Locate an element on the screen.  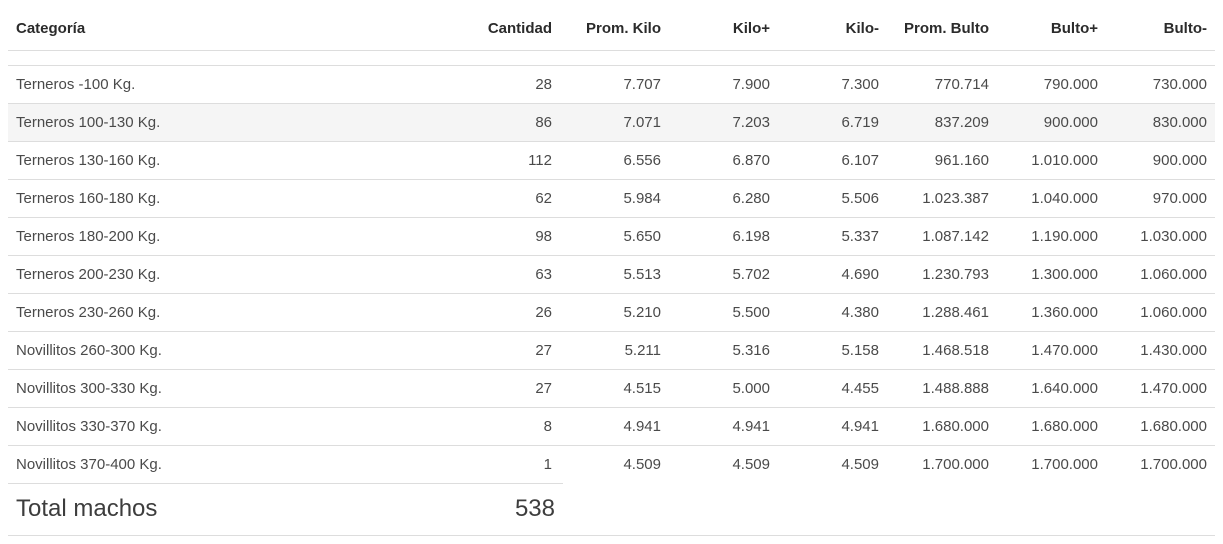
category-cell: Novillitos 330-370 Kg. is located at coordinates (229, 426).